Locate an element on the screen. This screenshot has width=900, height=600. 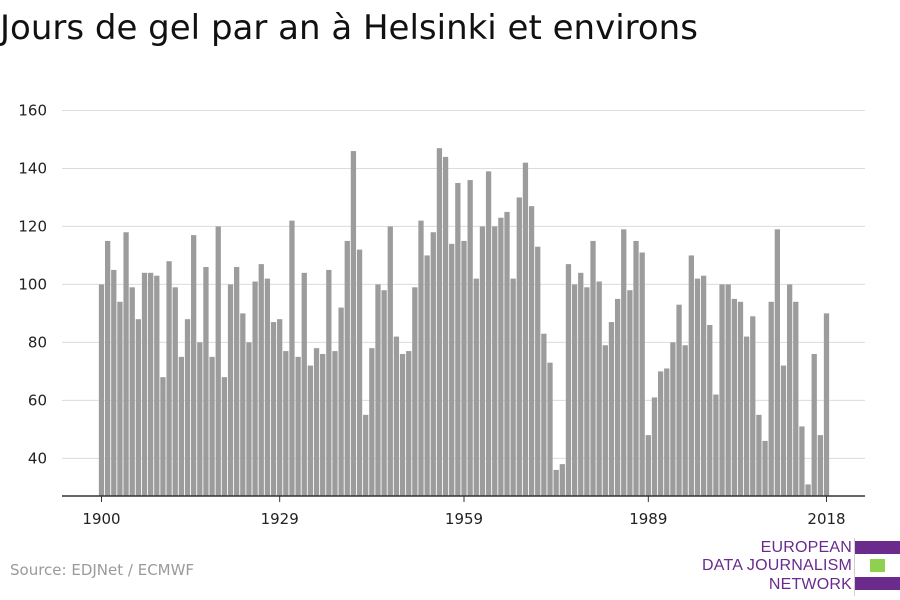
bar-1941 is located at coordinates (353, 324).